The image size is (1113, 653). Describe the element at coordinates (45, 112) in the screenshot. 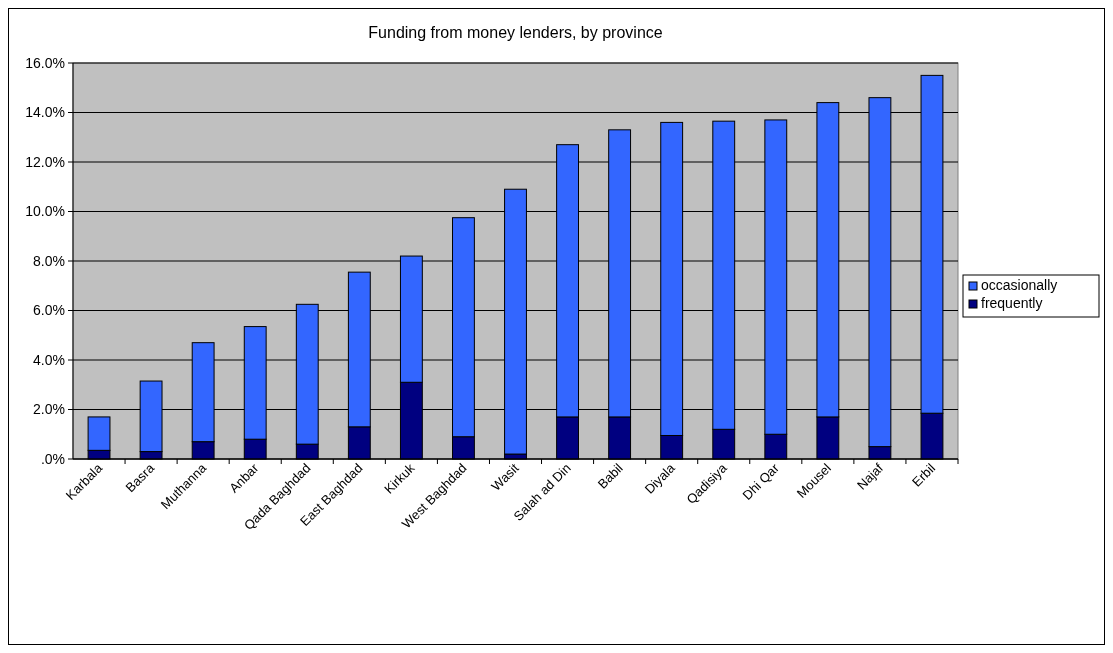

I see `y-tick-label: 14.0%` at that location.